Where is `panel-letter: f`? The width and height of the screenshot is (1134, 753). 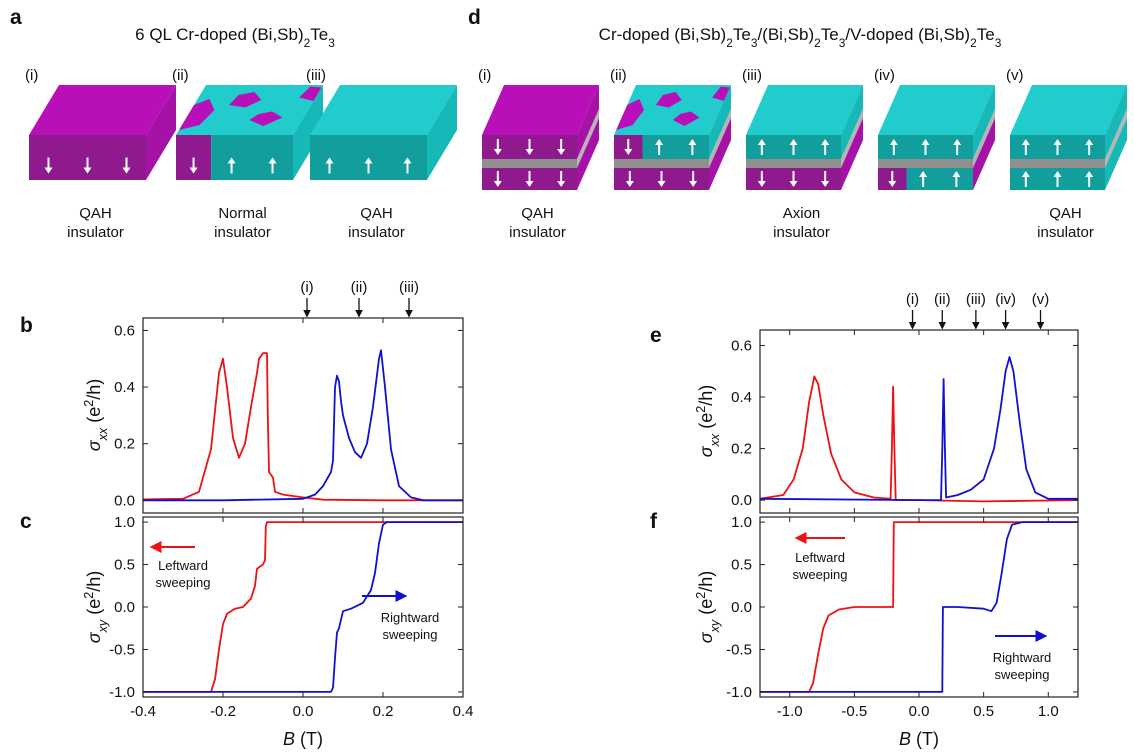
panel-letter: f is located at coordinates (654, 521).